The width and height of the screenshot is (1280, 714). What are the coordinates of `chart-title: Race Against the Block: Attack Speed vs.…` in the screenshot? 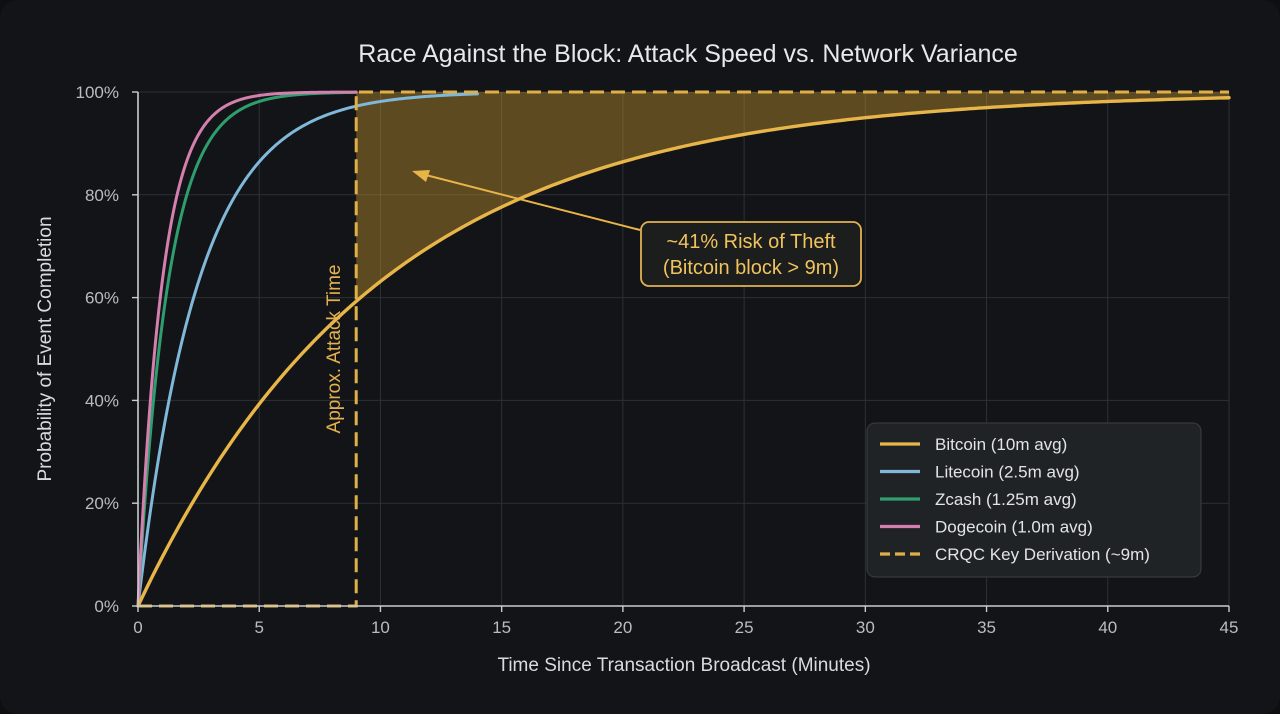 It's located at (688, 54).